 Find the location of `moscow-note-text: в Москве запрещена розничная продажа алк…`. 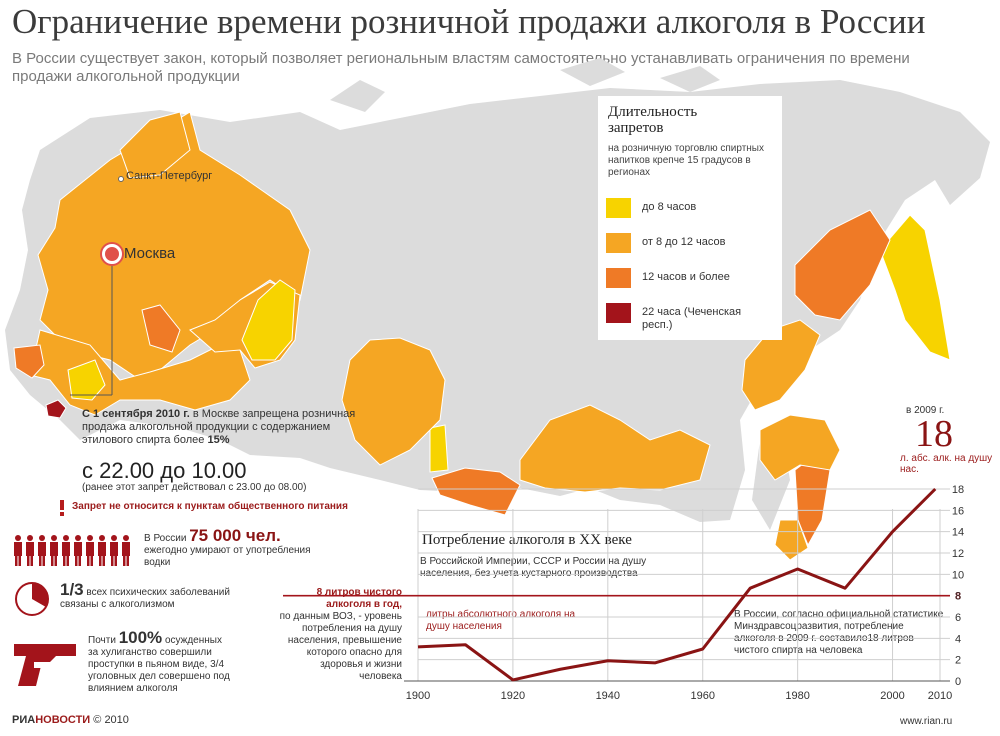

moscow-note-text: в Москве запрещена розничная продажа алк… is located at coordinates (219, 427).